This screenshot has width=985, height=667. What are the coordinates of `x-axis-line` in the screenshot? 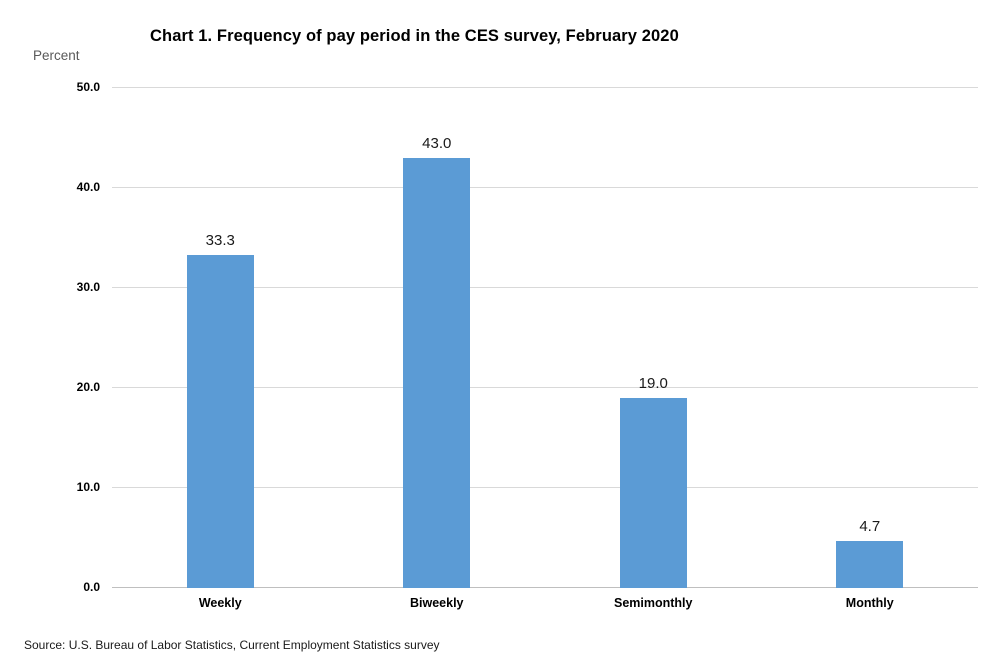 It's located at (545, 587).